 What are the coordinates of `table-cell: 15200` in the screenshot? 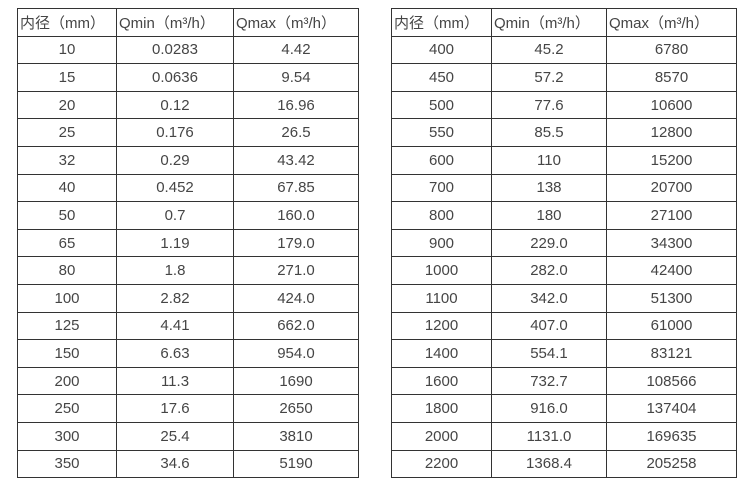 It's located at (671, 160).